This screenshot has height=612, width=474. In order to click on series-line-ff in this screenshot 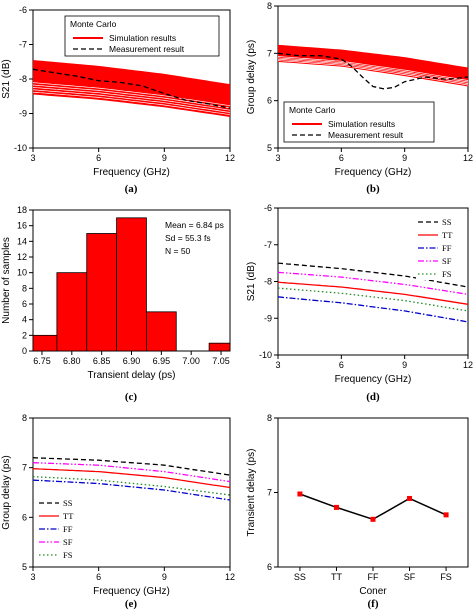, I will do `click(131, 490)`.